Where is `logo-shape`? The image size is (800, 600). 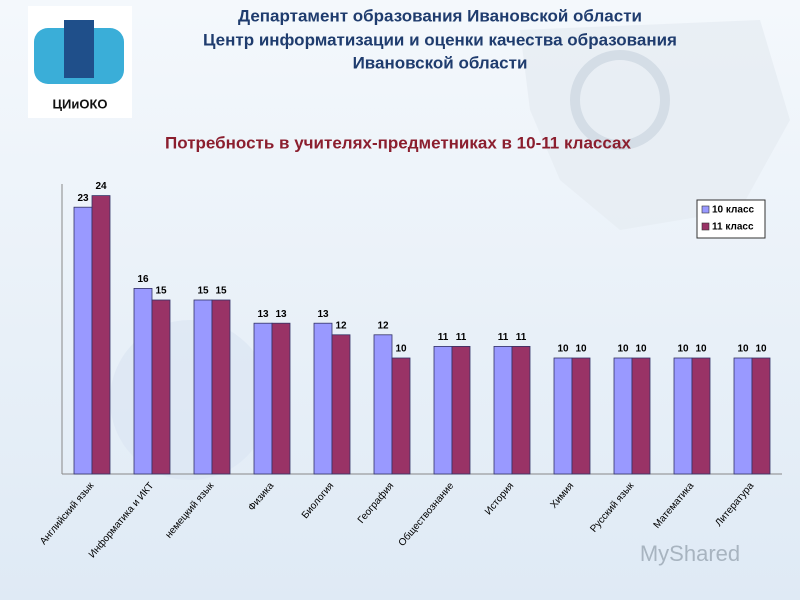 logo-shape is located at coordinates (79, 49).